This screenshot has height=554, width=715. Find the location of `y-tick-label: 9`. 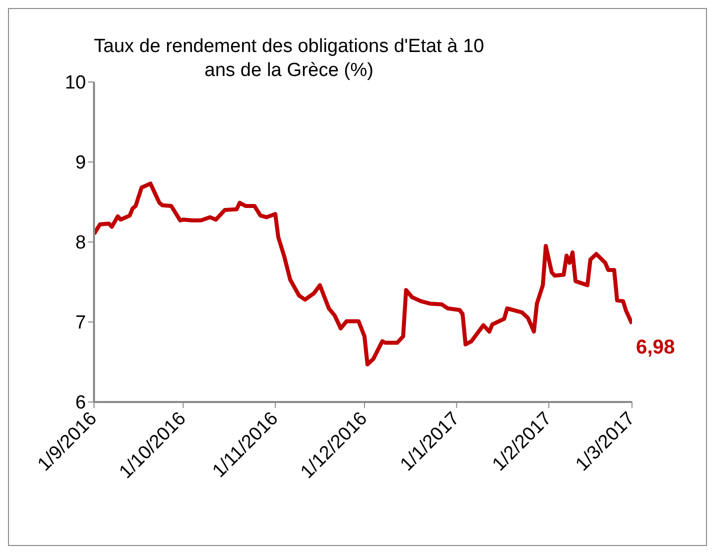

y-tick-label: 9 is located at coordinates (80, 163).